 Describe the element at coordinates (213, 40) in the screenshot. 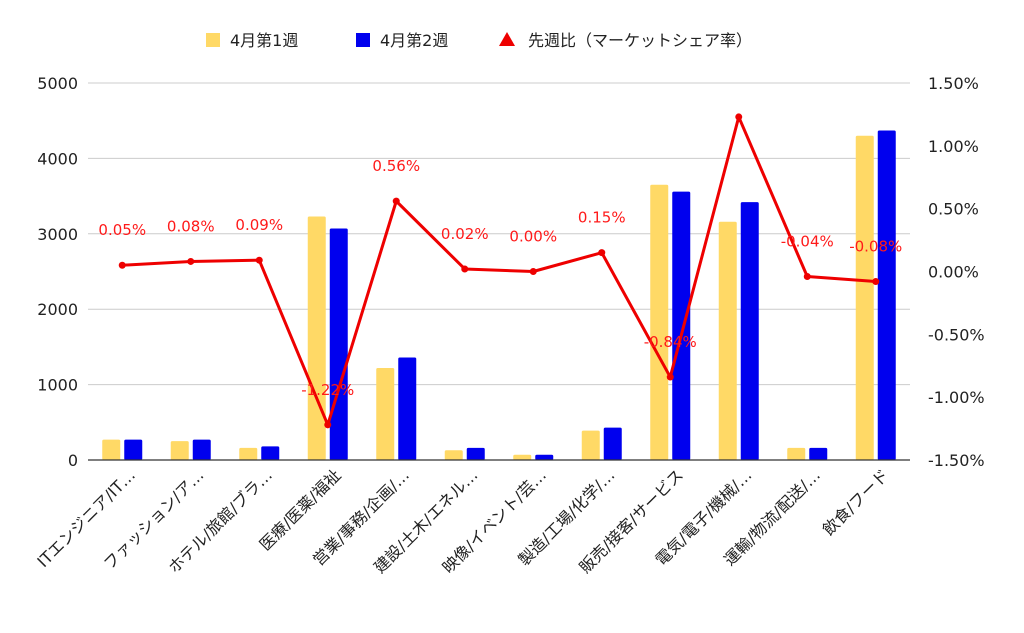

I see `legend-swatch-week1` at that location.